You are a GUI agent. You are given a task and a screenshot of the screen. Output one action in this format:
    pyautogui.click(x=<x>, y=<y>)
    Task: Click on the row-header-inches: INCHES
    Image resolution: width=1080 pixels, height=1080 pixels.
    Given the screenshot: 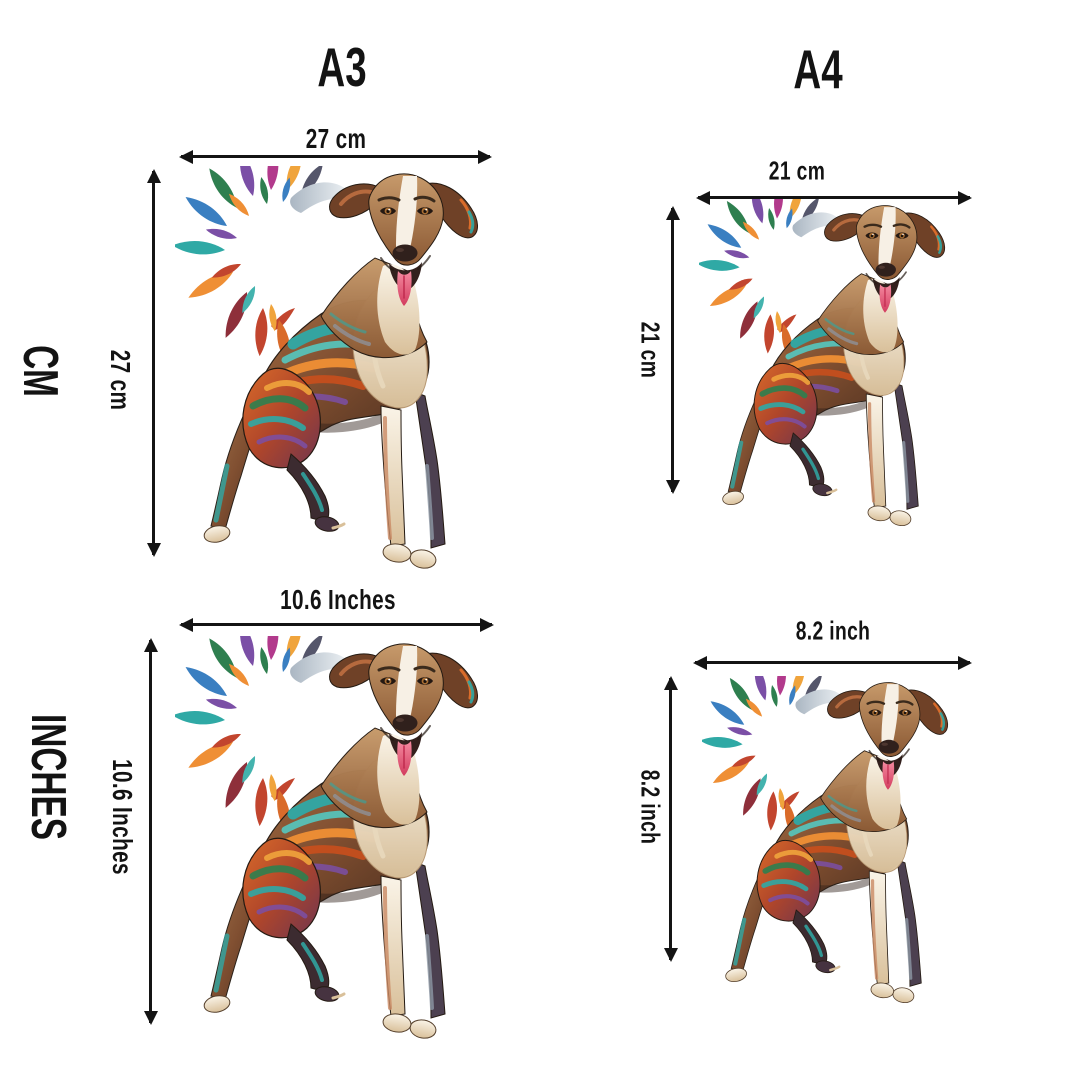 What is the action you would take?
    pyautogui.click(x=48, y=777)
    